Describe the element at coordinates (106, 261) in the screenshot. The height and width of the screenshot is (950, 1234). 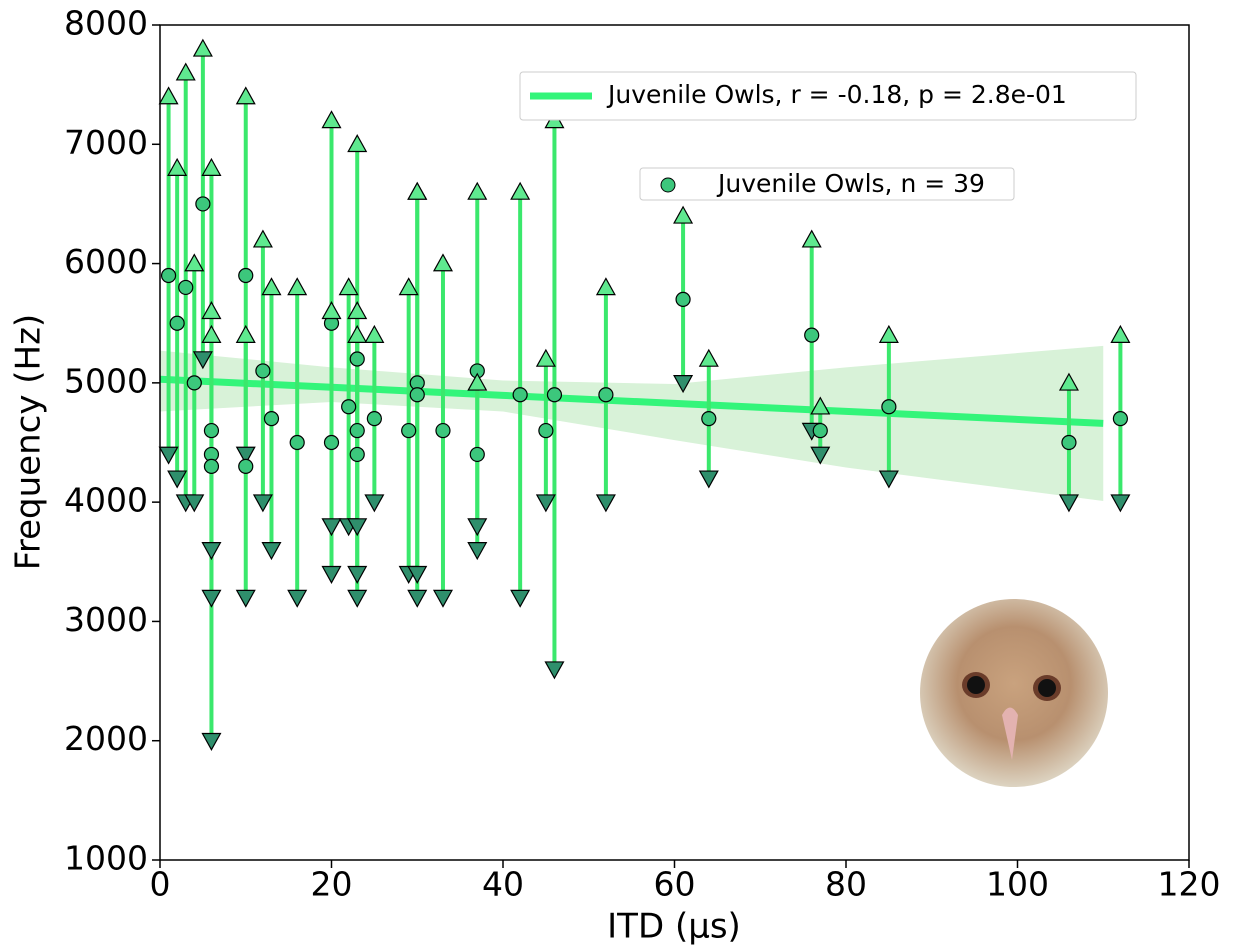
I see `y-tick-label: 6000` at that location.